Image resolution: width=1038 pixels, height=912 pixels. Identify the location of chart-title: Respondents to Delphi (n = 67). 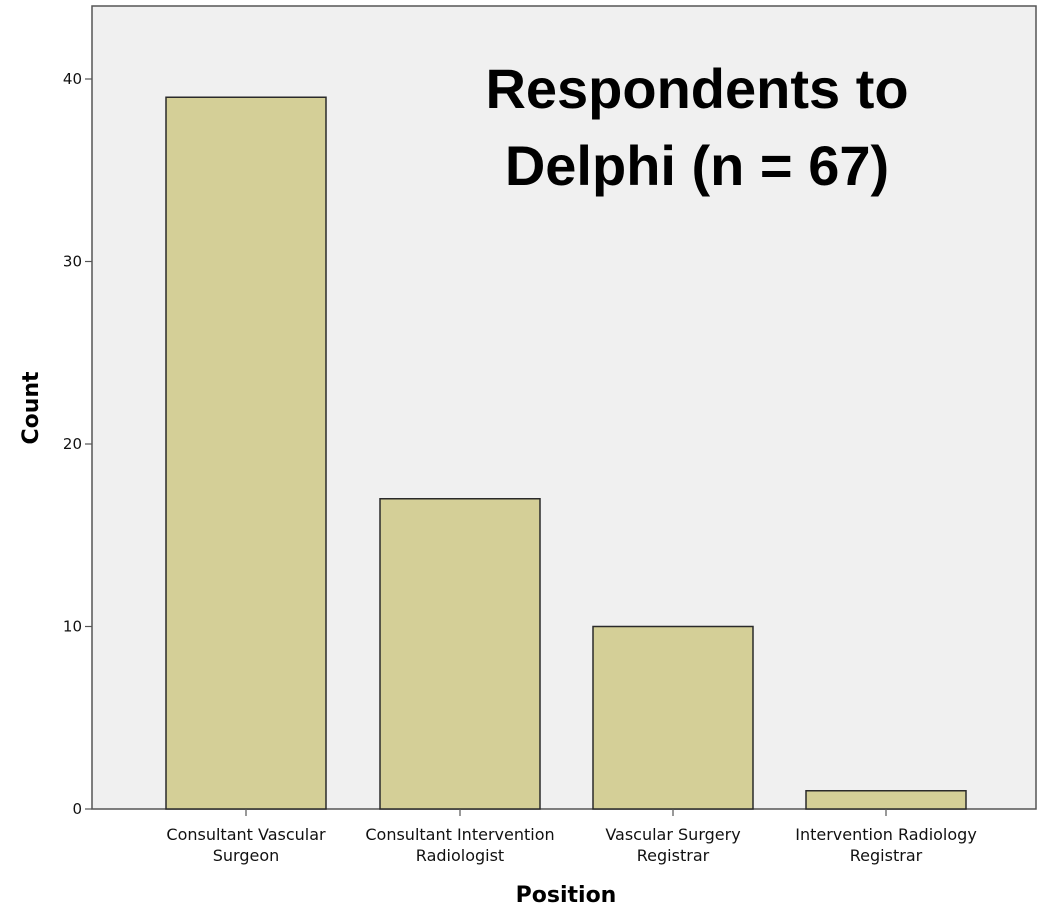
(696, 127).